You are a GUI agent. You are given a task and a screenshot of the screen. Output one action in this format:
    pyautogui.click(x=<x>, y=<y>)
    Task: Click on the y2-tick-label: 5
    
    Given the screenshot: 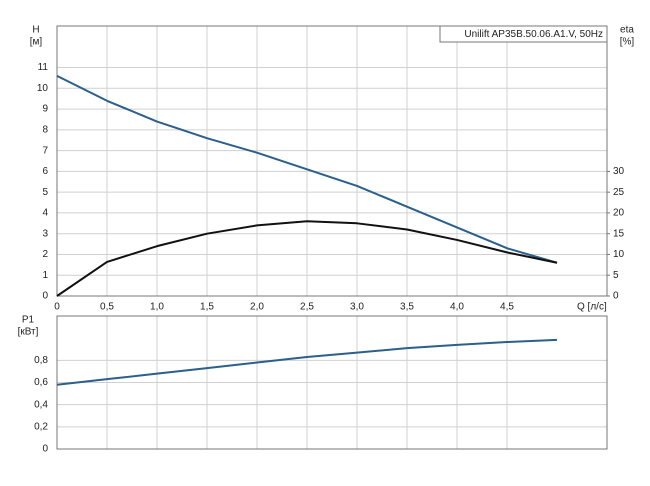 What is the action you would take?
    pyautogui.click(x=616, y=275)
    